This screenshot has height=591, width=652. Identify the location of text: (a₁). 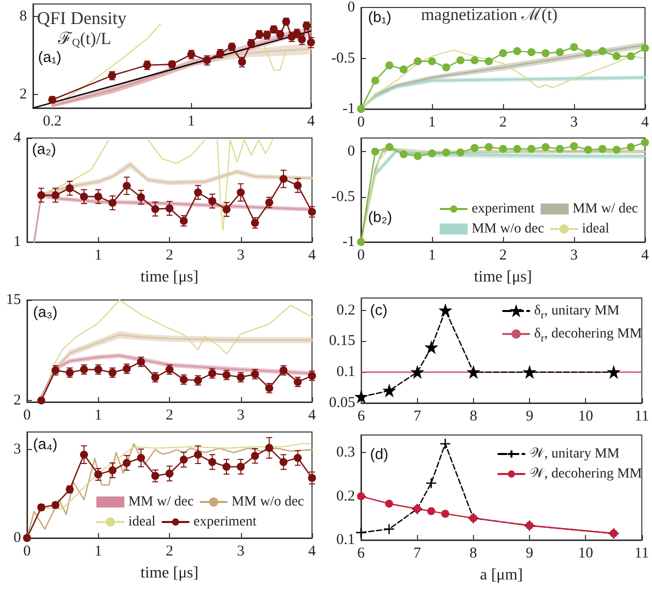
(50, 57).